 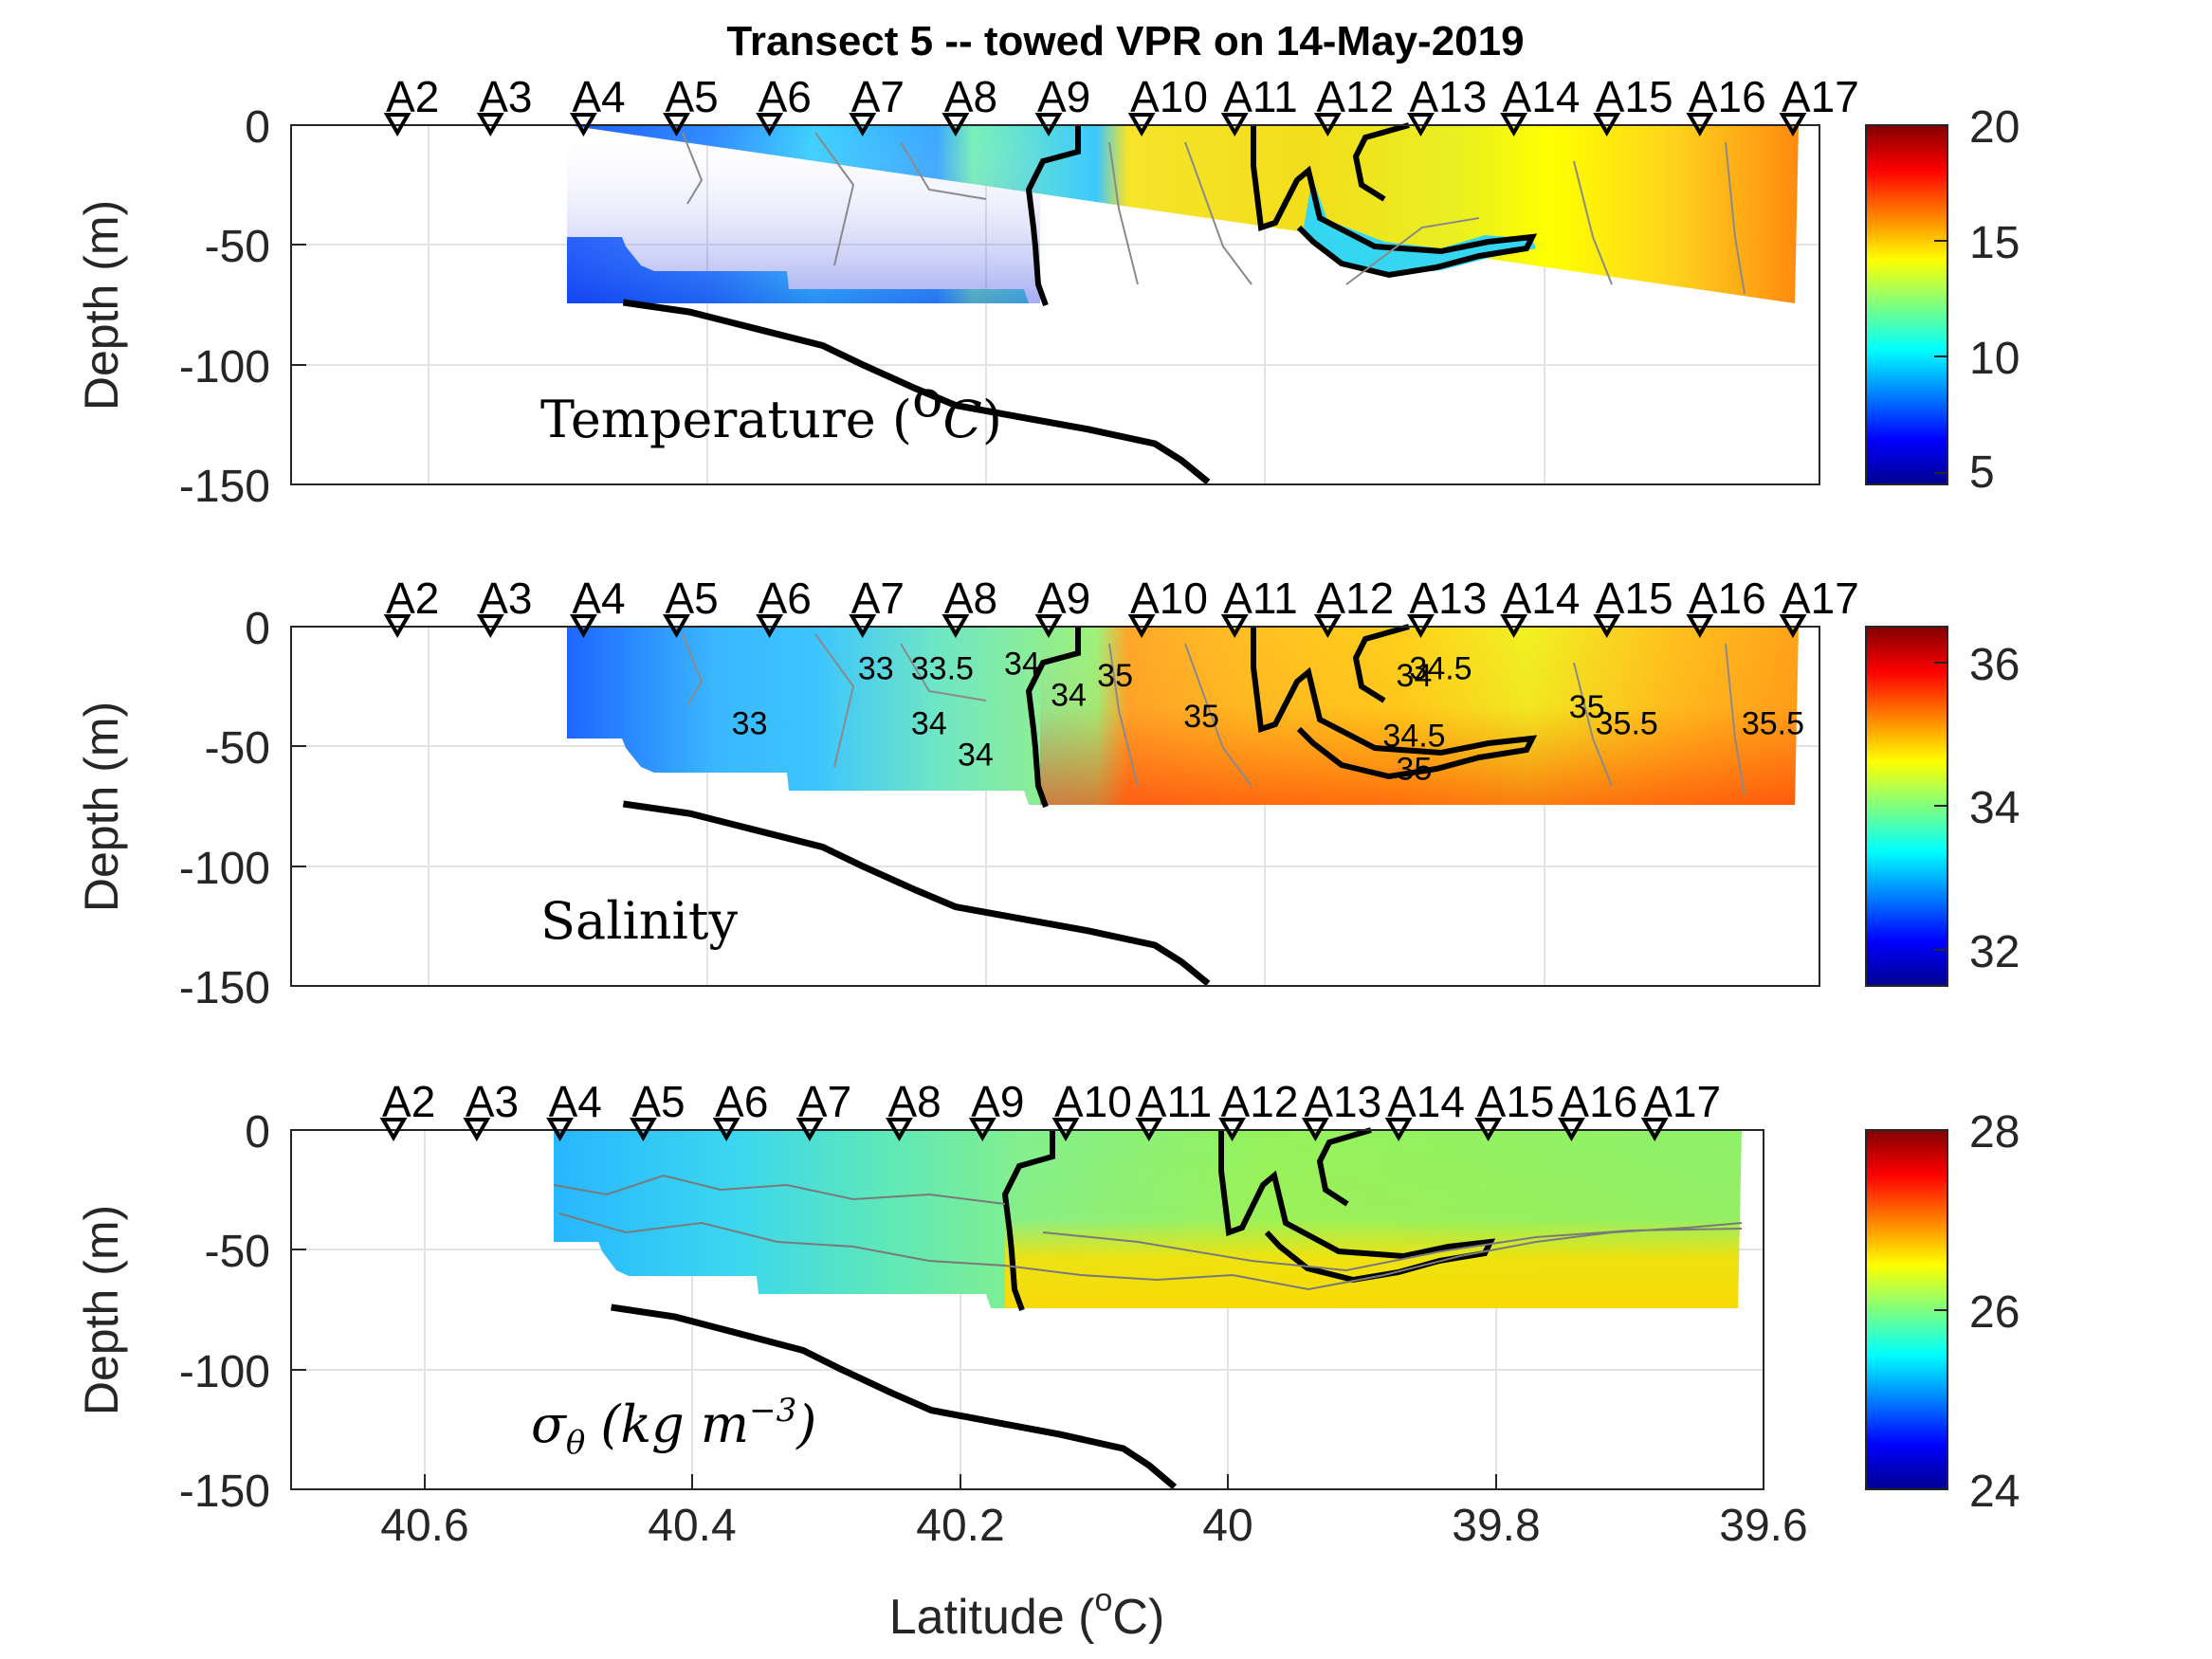 What do you see at coordinates (1496, 1526) in the screenshot?
I see `xtick-label: 39.8` at bounding box center [1496, 1526].